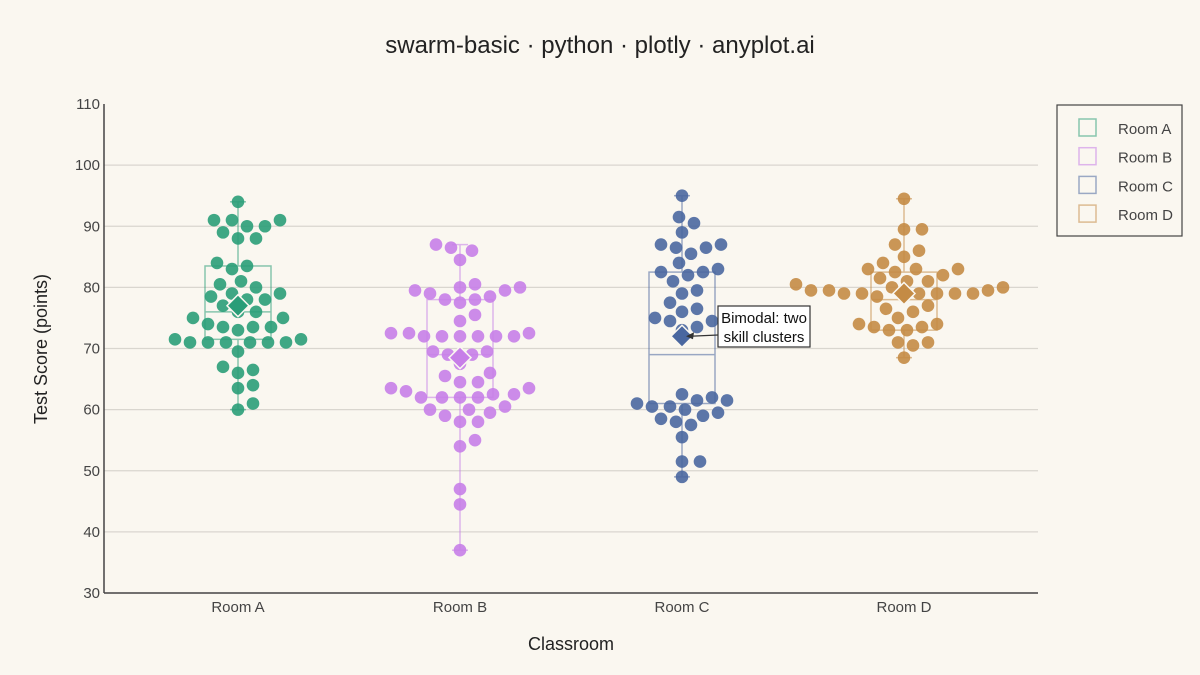 Image resolution: width=1200 pixels, height=675 pixels. Describe the element at coordinates (91, 349) in the screenshot. I see `y-tick-label: 70` at that location.